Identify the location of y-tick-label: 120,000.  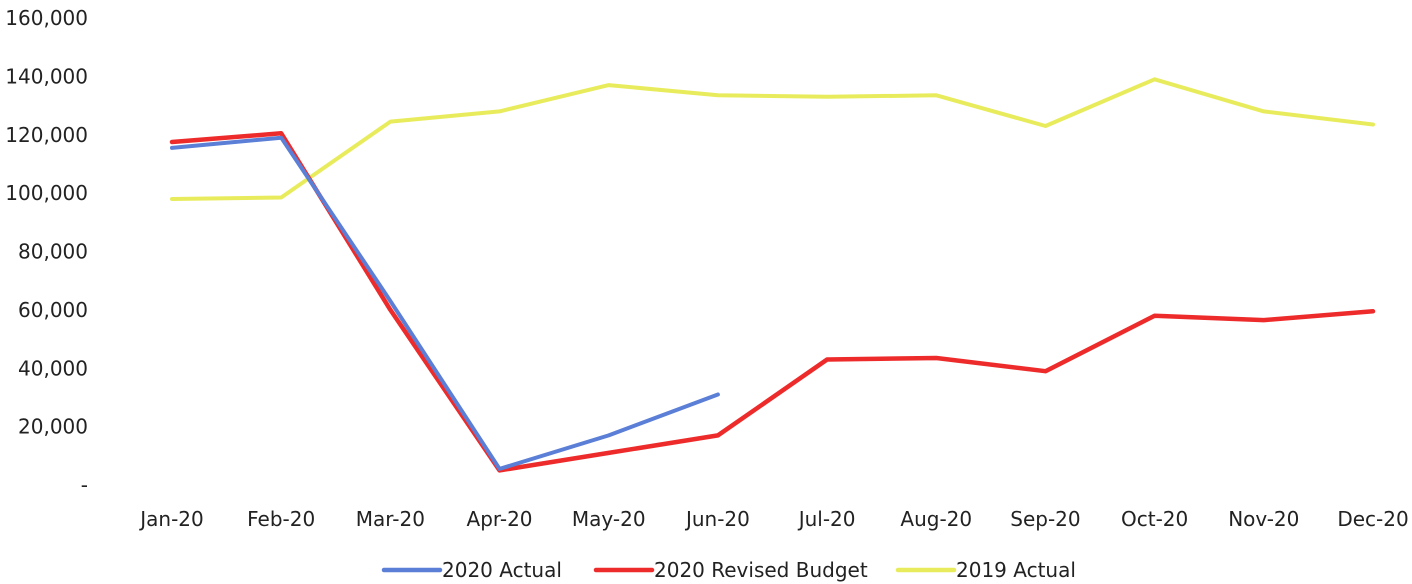
(46, 135).